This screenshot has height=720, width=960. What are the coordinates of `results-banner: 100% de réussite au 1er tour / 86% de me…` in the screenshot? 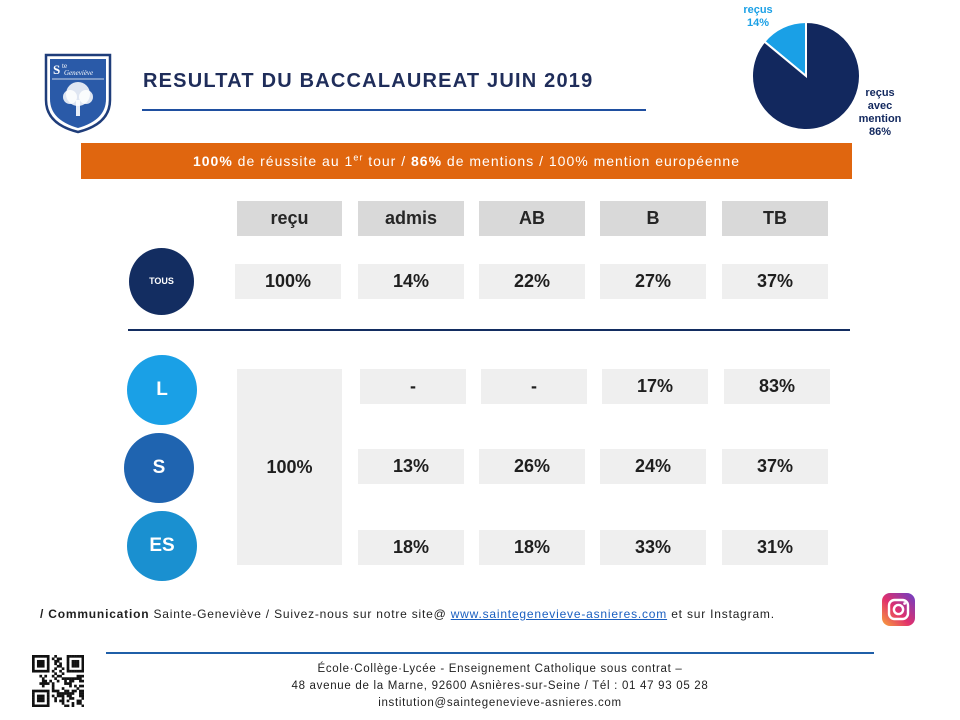 It's located at (466, 161).